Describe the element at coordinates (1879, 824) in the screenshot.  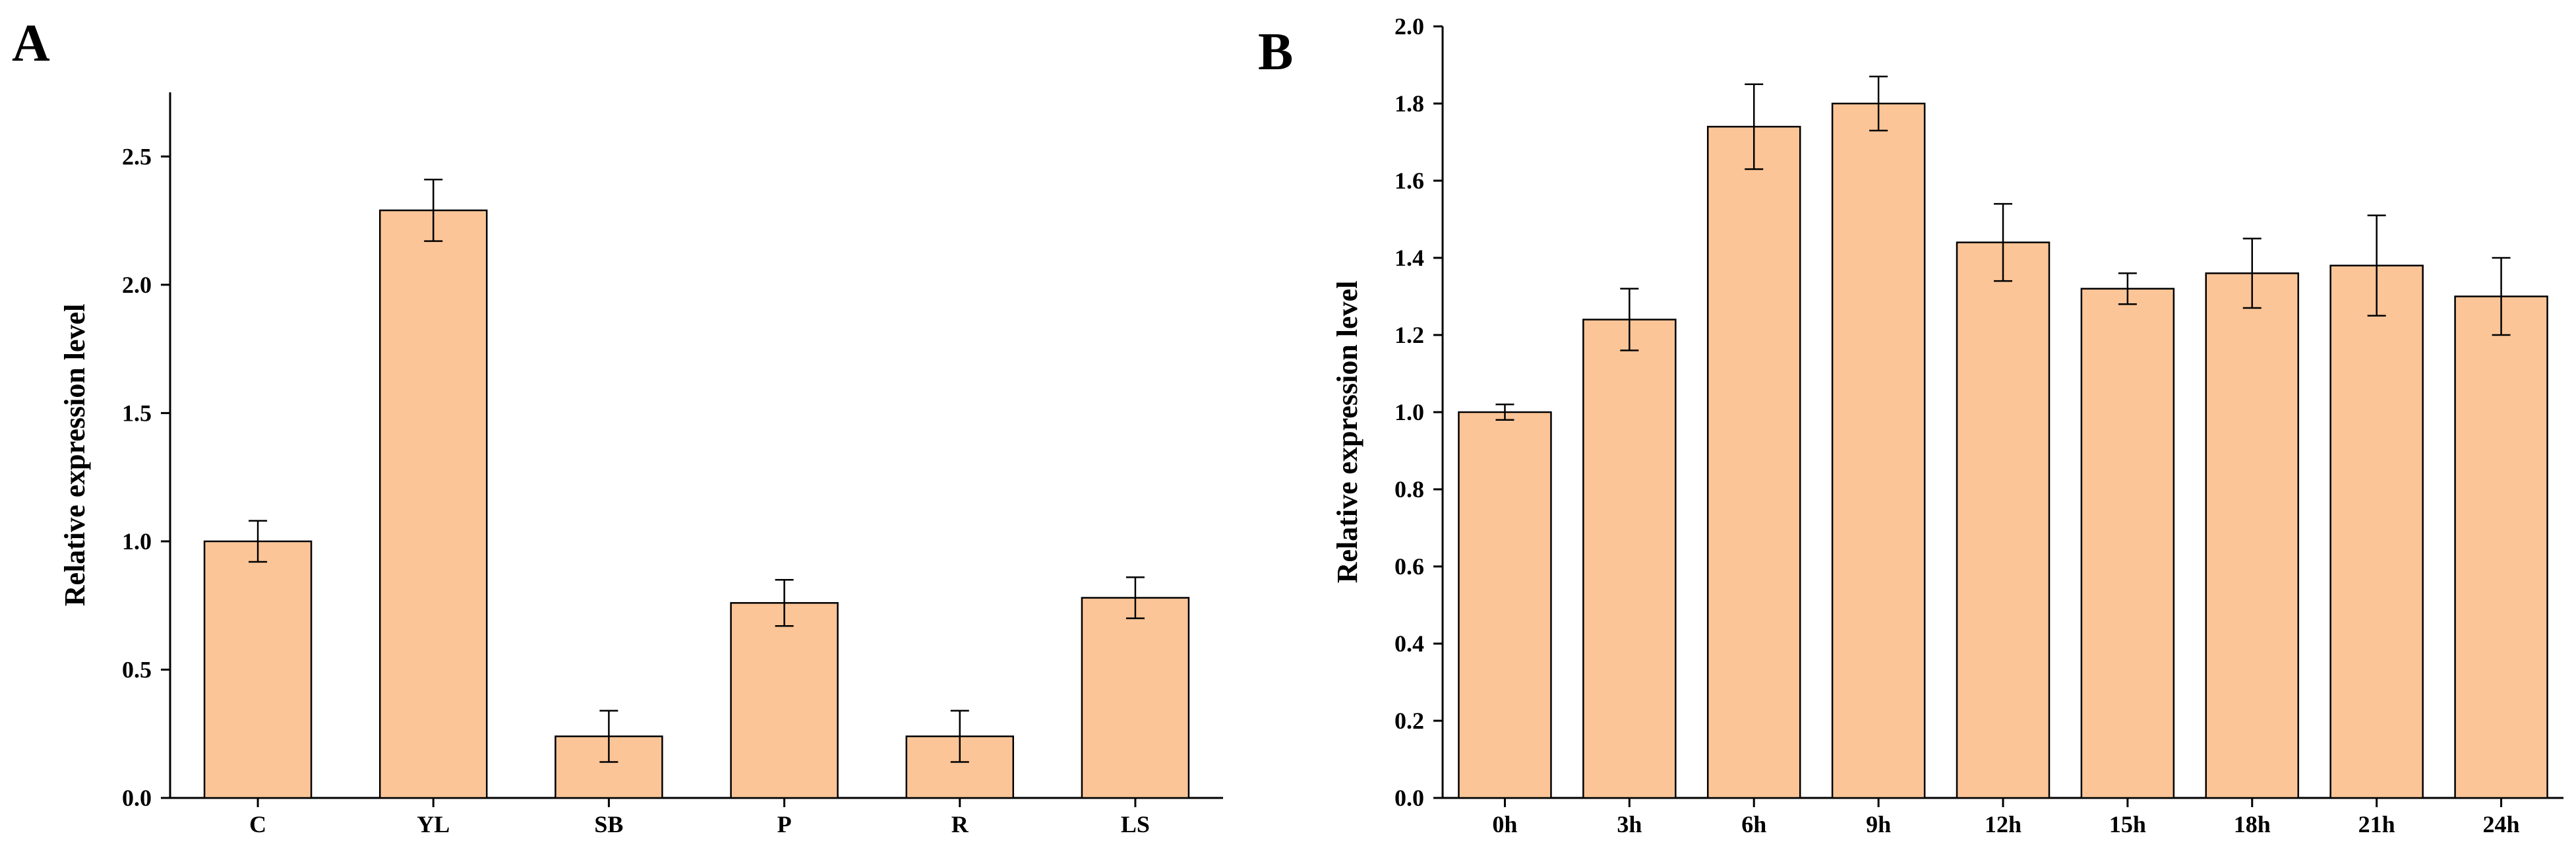
I see `x-tick-label: 9h` at that location.